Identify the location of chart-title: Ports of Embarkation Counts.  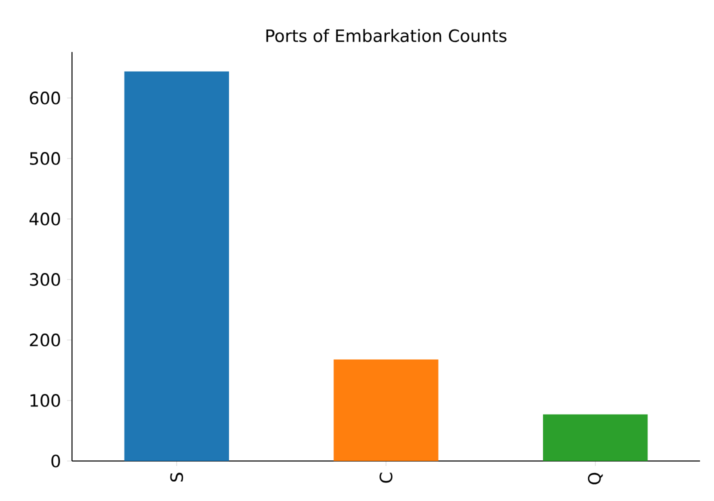
(386, 35).